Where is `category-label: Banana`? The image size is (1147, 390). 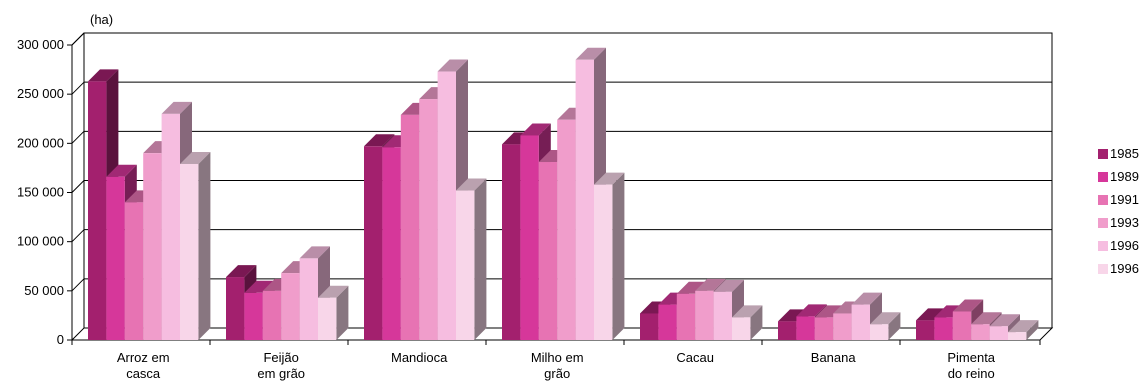 category-label: Banana is located at coordinates (834, 357).